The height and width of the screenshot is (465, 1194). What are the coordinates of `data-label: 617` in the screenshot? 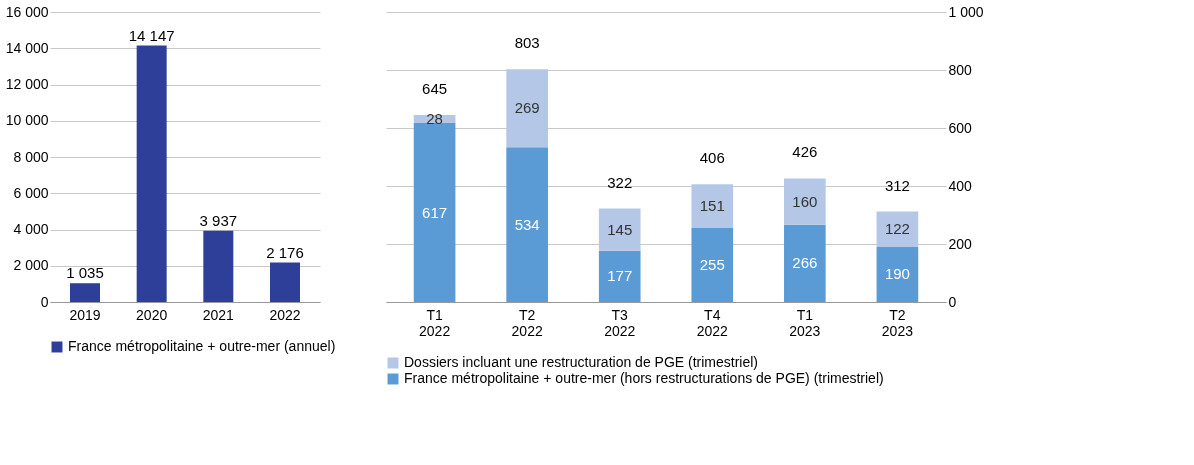 It's located at (435, 212).